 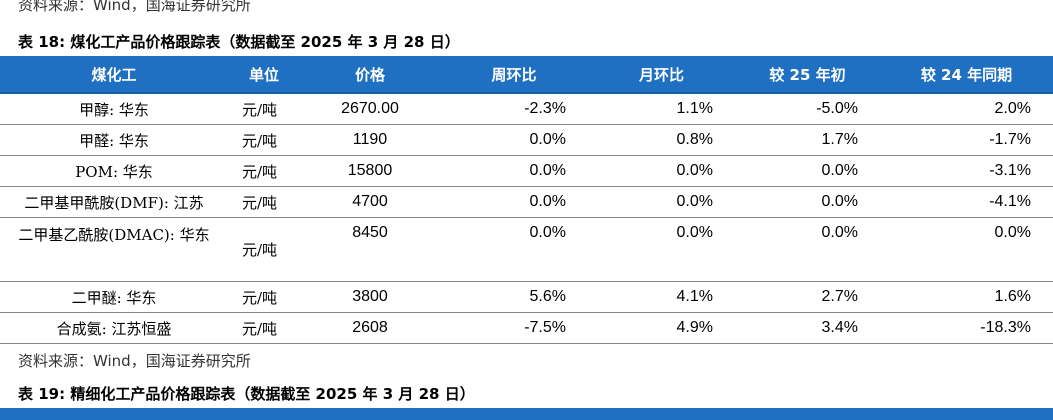 I want to click on table-cell: 0.8%, so click(x=661, y=140).